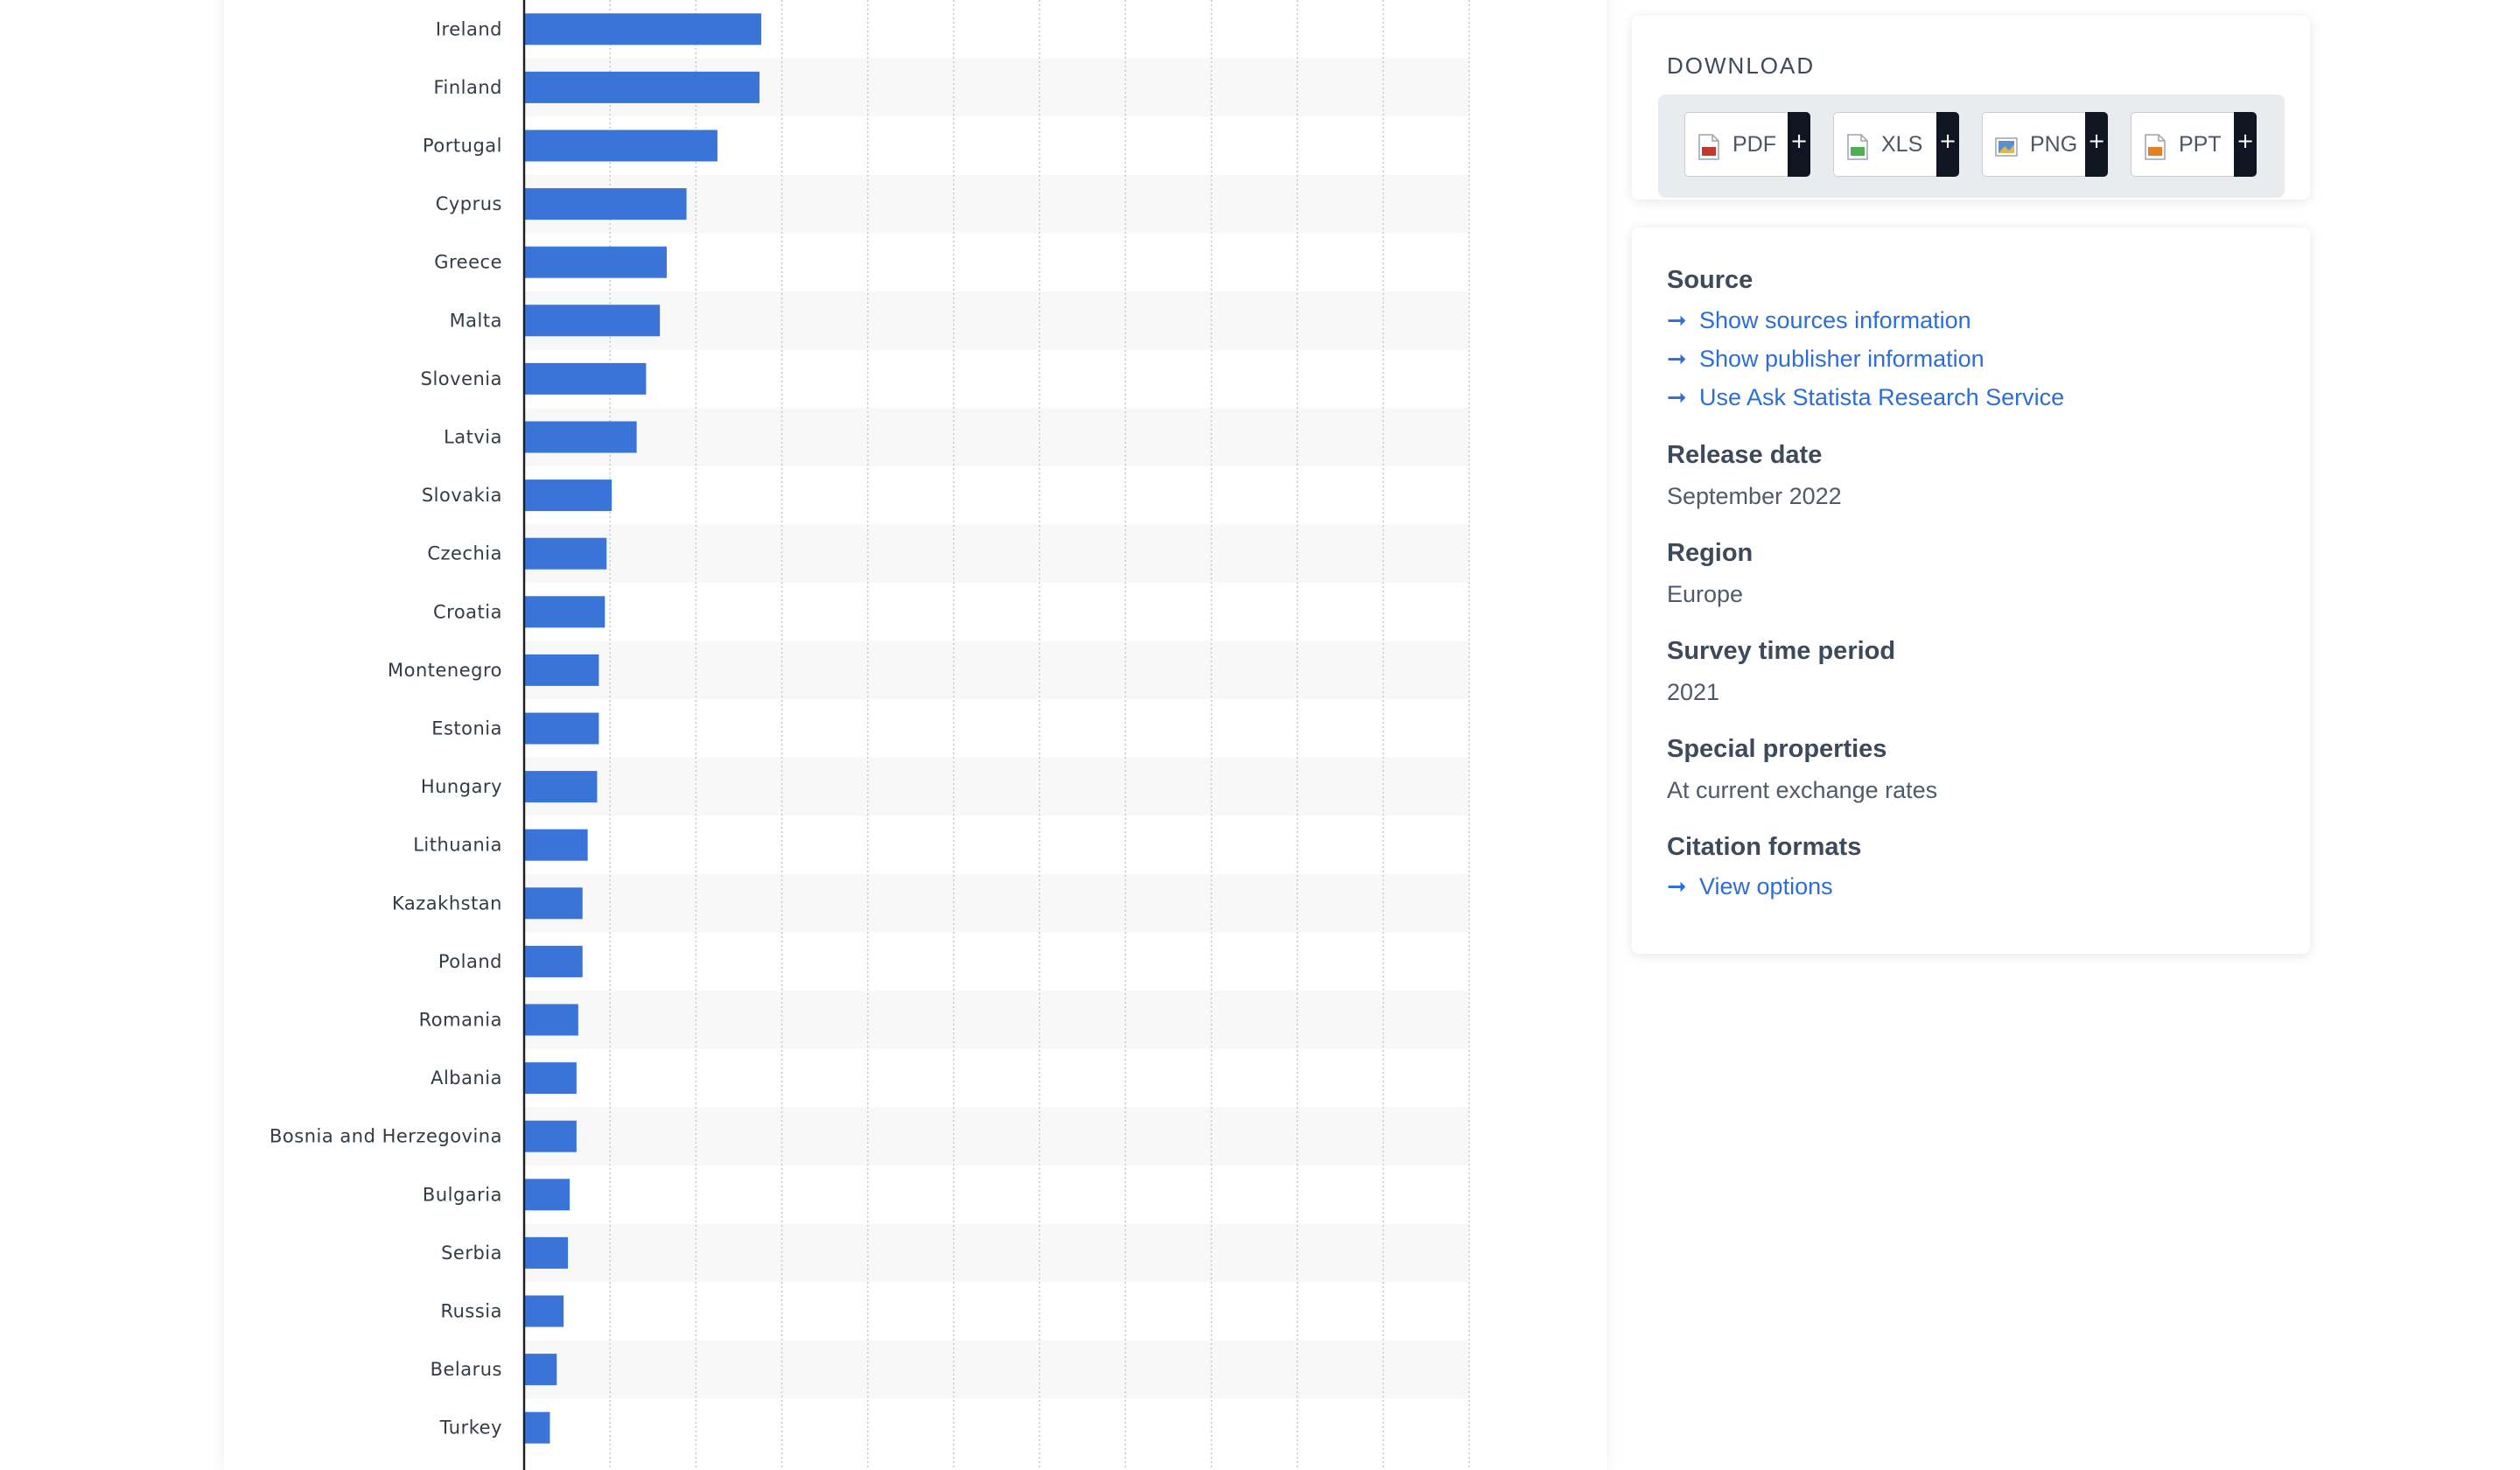 Image resolution: width=2520 pixels, height=1470 pixels. I want to click on download-ppt-button: PPT +, so click(2194, 144).